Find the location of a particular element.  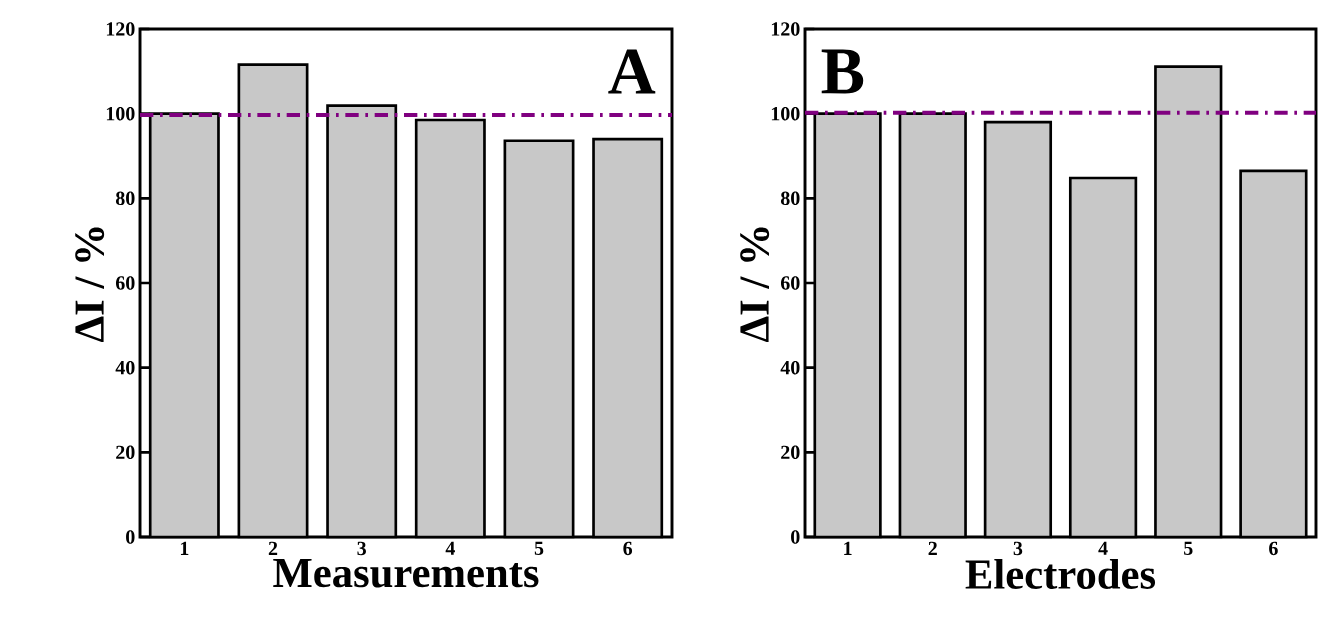

x-axis-title: Measurements is located at coordinates (406, 573).